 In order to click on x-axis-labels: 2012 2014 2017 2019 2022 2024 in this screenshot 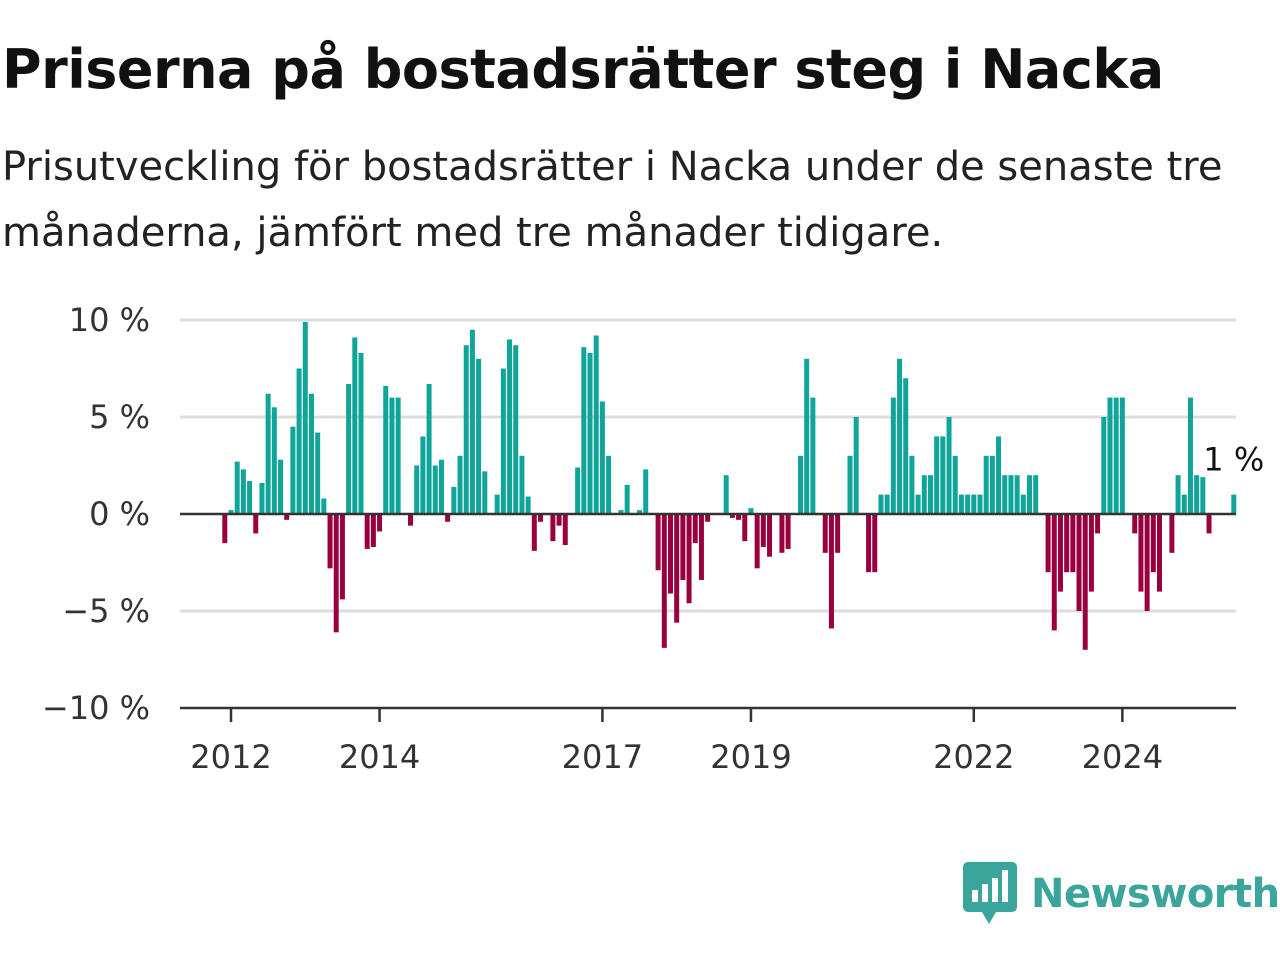, I will do `click(676, 742)`.